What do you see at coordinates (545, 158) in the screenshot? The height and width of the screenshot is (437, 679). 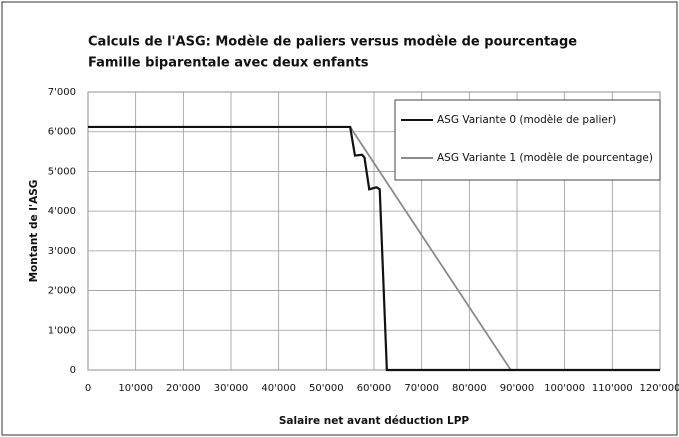 I see `legend-label: ASG Variante 1 (modèle de pourcentage)` at bounding box center [545, 158].